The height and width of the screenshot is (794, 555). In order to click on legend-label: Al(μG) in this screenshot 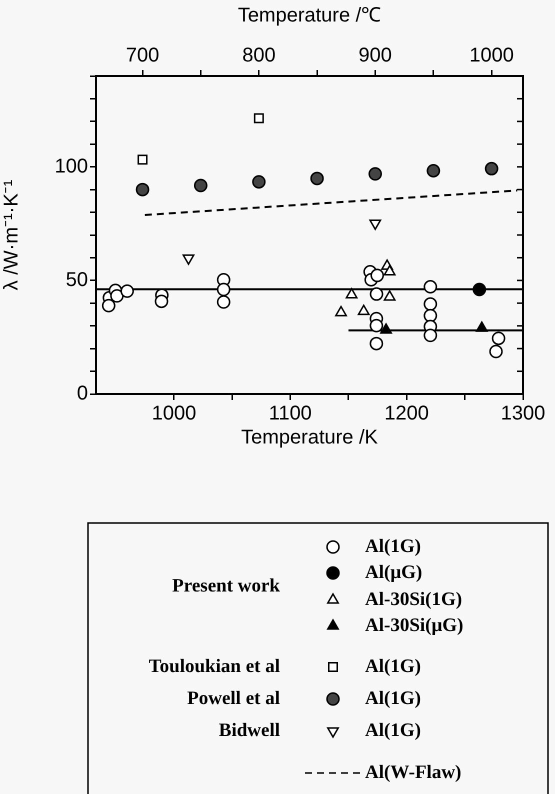, I will do `click(393, 572)`.